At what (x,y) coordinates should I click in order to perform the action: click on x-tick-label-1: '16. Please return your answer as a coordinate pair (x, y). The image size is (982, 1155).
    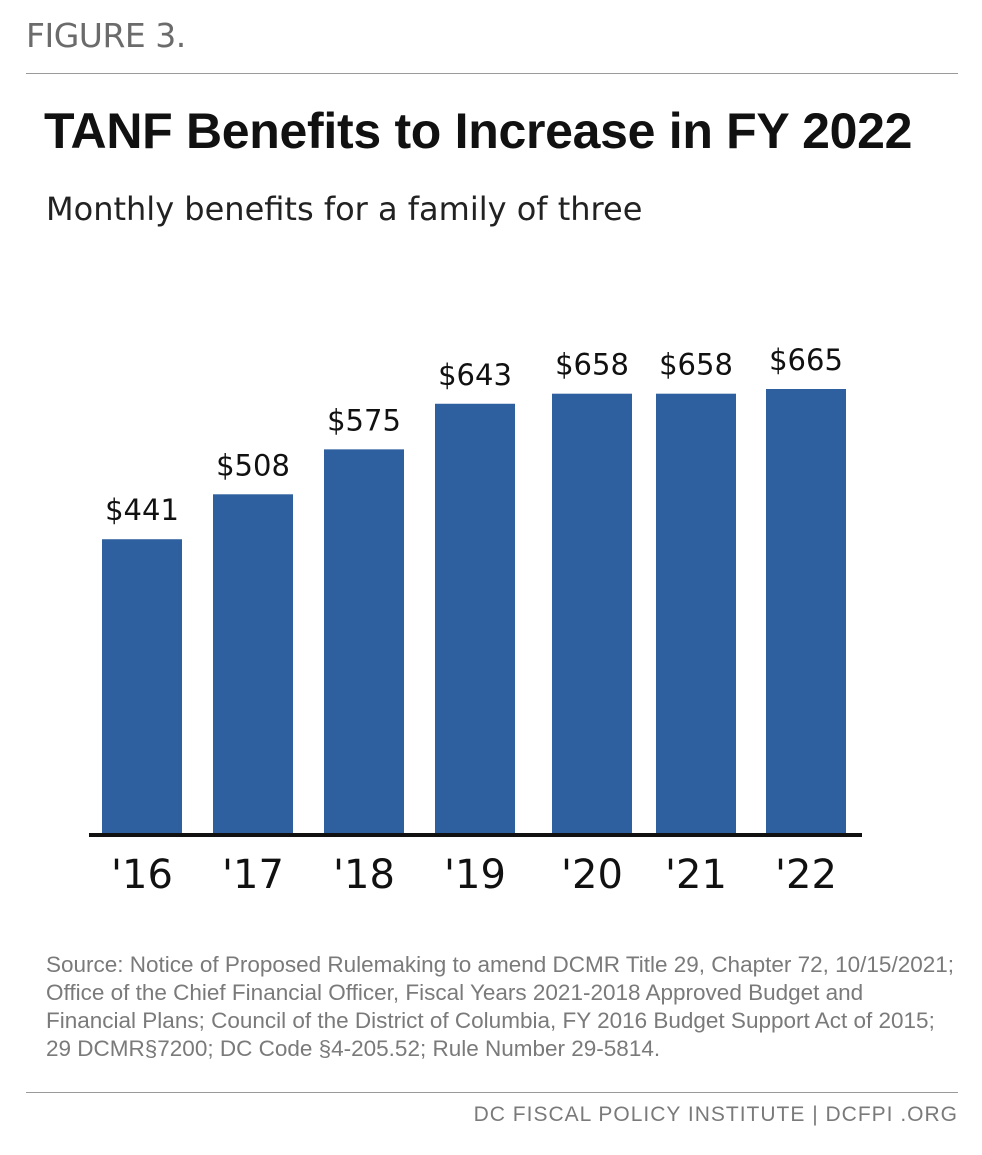
    Looking at the image, I should click on (142, 875).